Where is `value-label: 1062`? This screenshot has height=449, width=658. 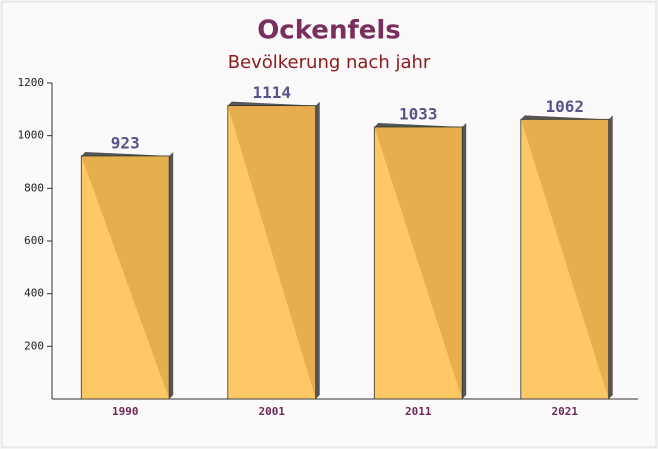
value-label: 1062 is located at coordinates (564, 106).